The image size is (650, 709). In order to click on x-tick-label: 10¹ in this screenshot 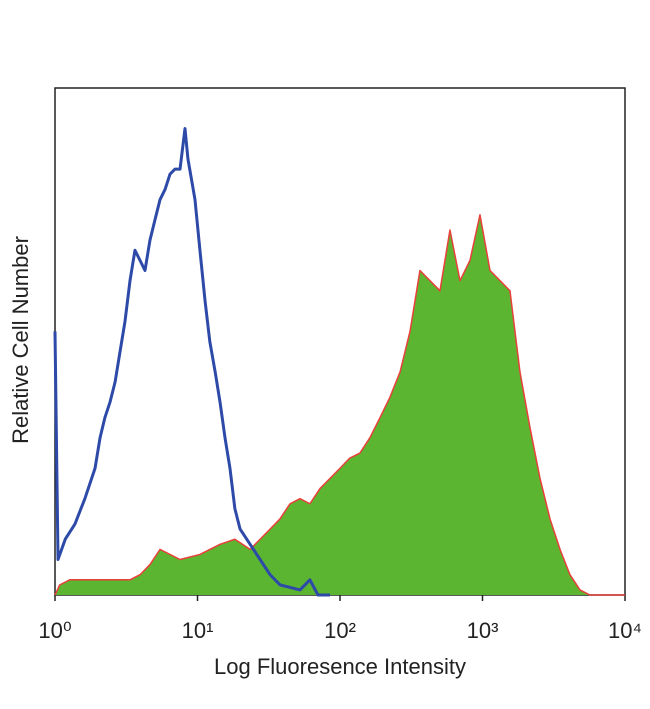, I will do `click(198, 630)`.